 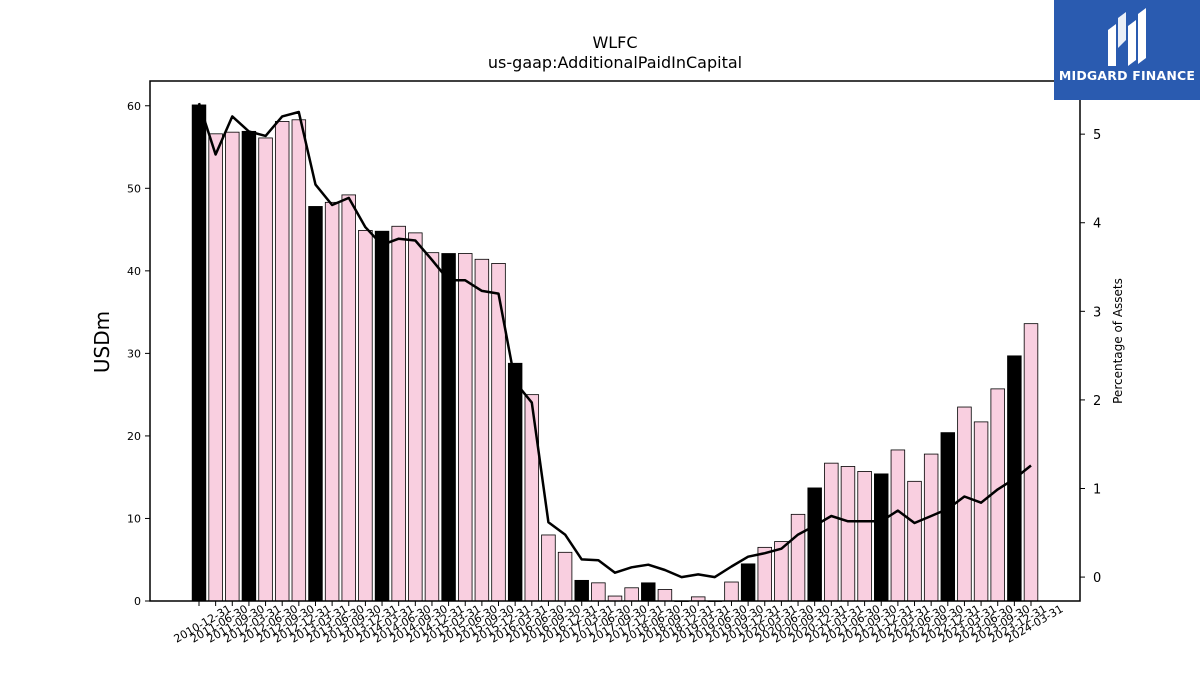 What do you see at coordinates (137, 601) in the screenshot?
I see `left-tick-label: 0` at bounding box center [137, 601].